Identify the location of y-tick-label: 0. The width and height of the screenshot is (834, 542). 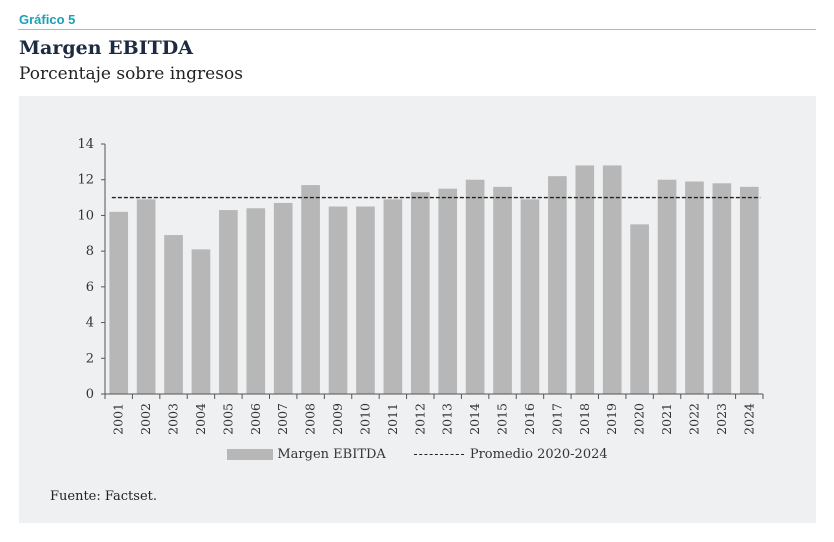
(90, 394).